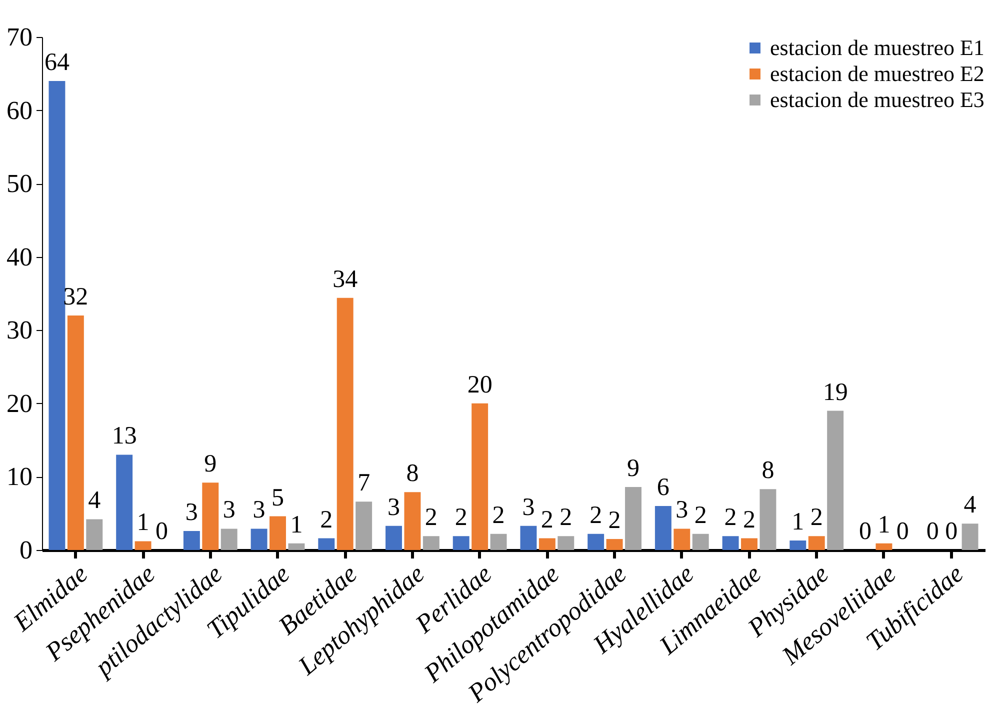 Image resolution: width=997 pixels, height=711 pixels. What do you see at coordinates (26, 550) in the screenshot?
I see `y-tick-label: 0` at bounding box center [26, 550].